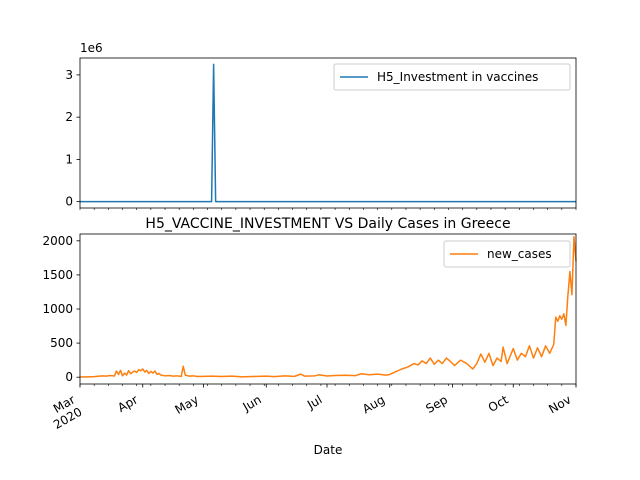  I want to click on y-tick-label: 3, so click(69, 75).